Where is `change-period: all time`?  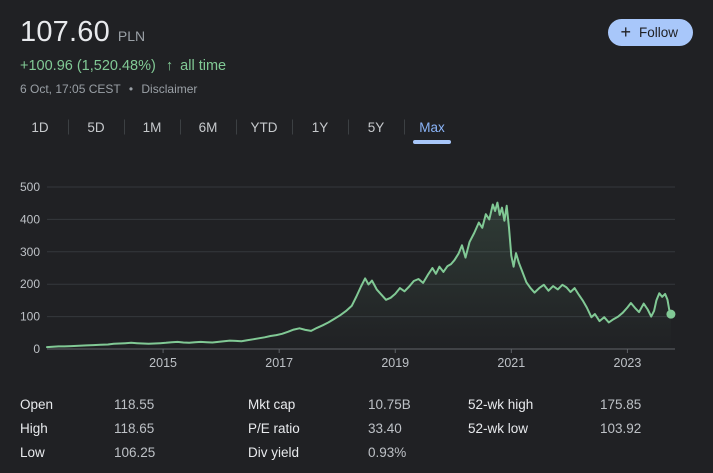
change-period: all time is located at coordinates (203, 66).